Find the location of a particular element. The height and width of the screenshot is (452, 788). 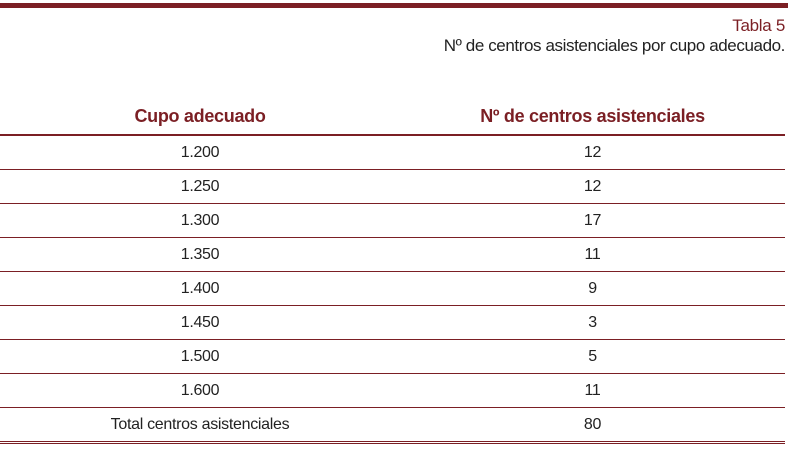

table-row: 1.450 3 is located at coordinates (392, 322).